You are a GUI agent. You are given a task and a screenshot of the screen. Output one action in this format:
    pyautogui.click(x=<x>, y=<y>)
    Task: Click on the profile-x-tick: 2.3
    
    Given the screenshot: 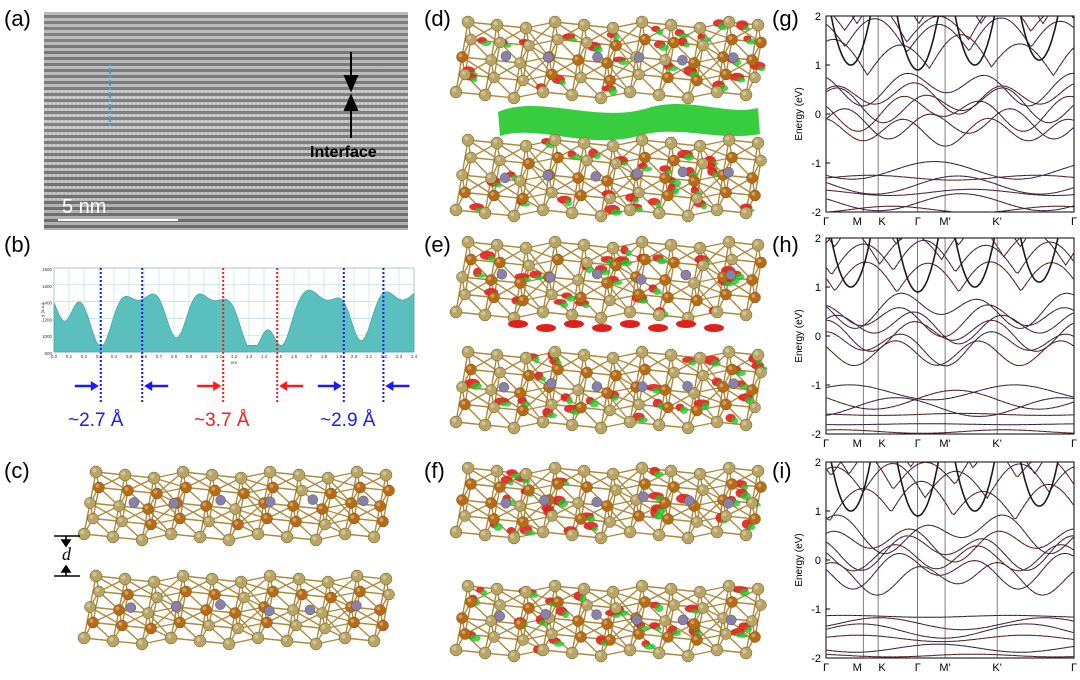 What is the action you would take?
    pyautogui.click(x=399, y=356)
    